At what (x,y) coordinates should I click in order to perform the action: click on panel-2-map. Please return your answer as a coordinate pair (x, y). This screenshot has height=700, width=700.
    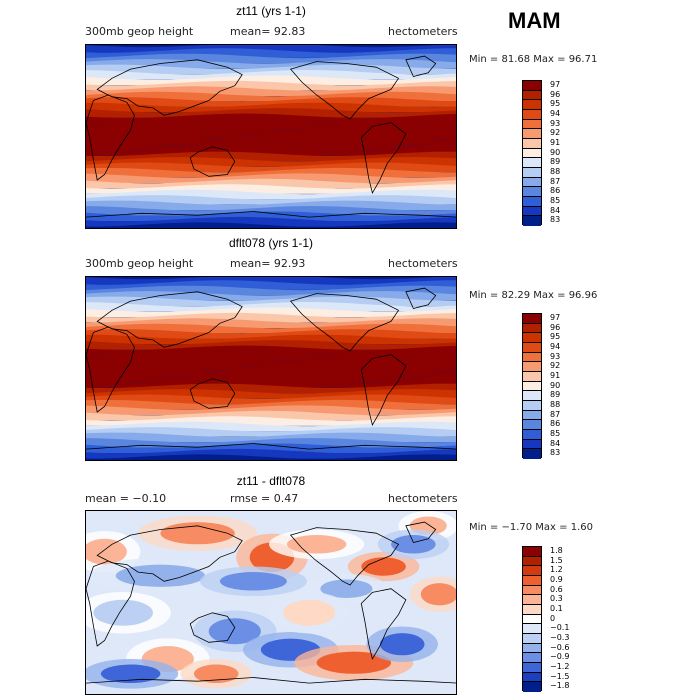
    Looking at the image, I should click on (271, 368).